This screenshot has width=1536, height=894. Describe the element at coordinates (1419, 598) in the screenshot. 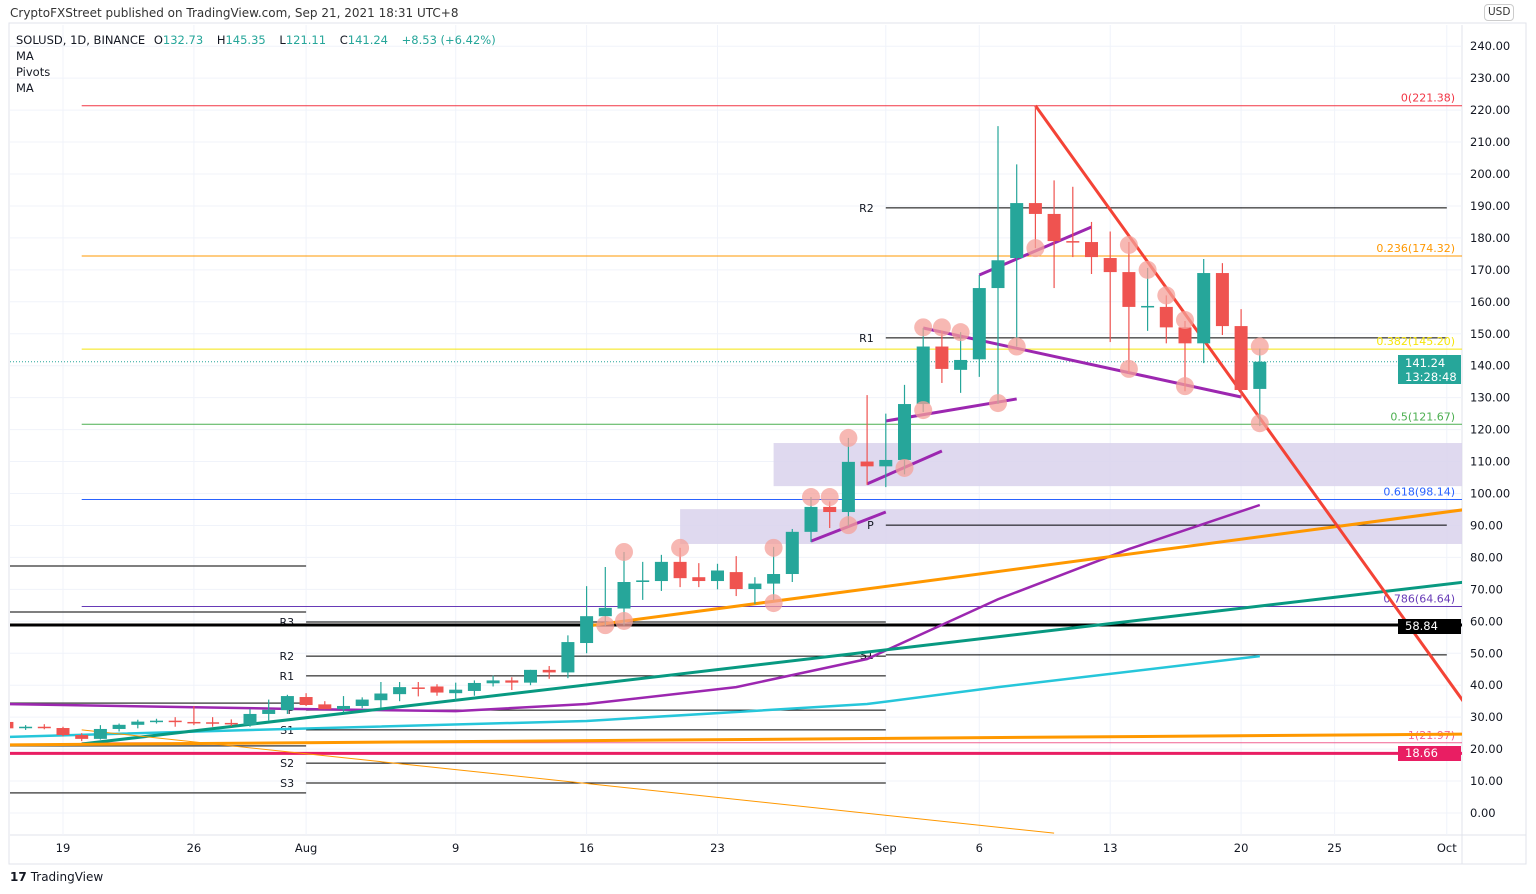

I see `fib-level-label: 0.786(64.64)` at that location.